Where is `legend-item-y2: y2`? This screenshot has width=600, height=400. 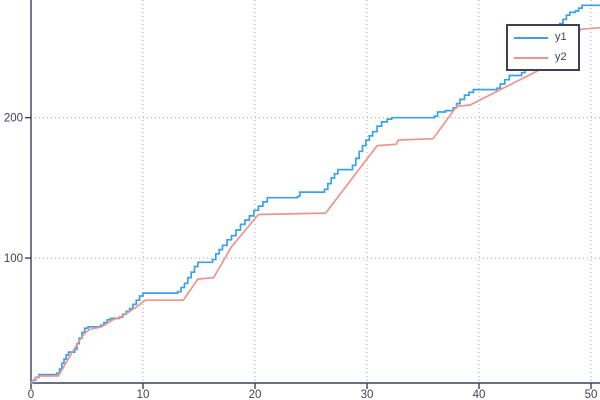 legend-item-y2: y2 is located at coordinates (543, 58).